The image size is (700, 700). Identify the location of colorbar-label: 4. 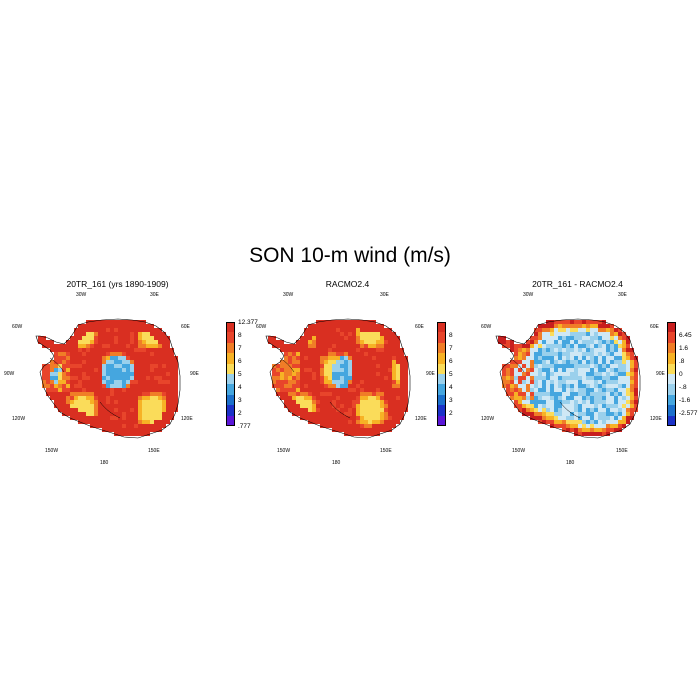
(451, 387).